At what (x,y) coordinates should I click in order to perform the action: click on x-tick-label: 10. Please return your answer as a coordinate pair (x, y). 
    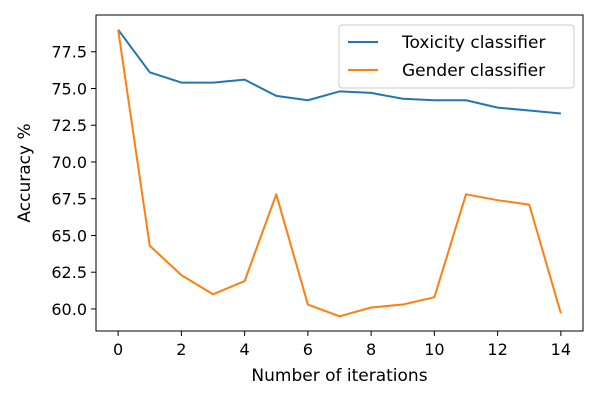
    Looking at the image, I should click on (434, 349).